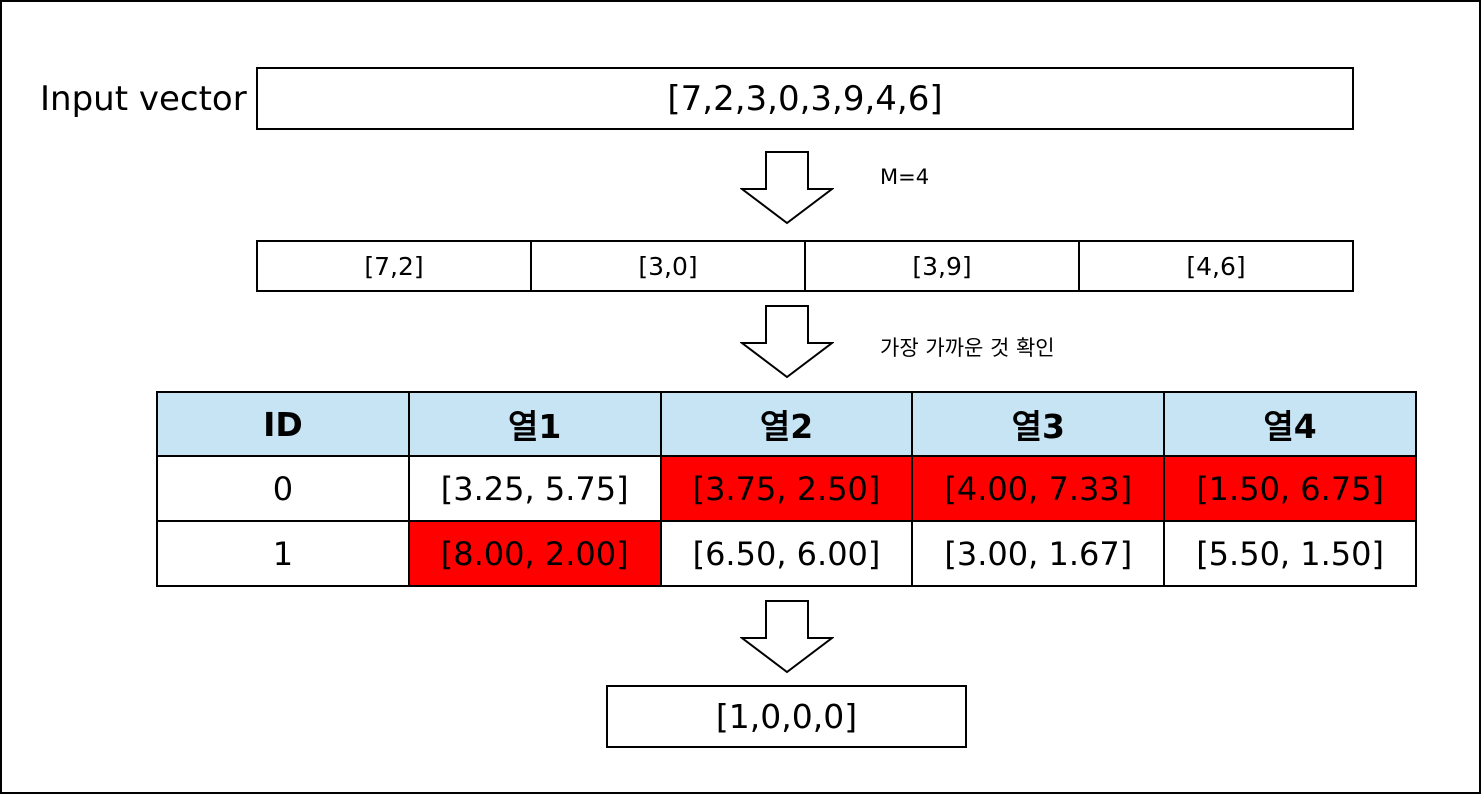 The height and width of the screenshot is (794, 1481). I want to click on centroid-cell: [8.00, 2.00], so click(534, 553).